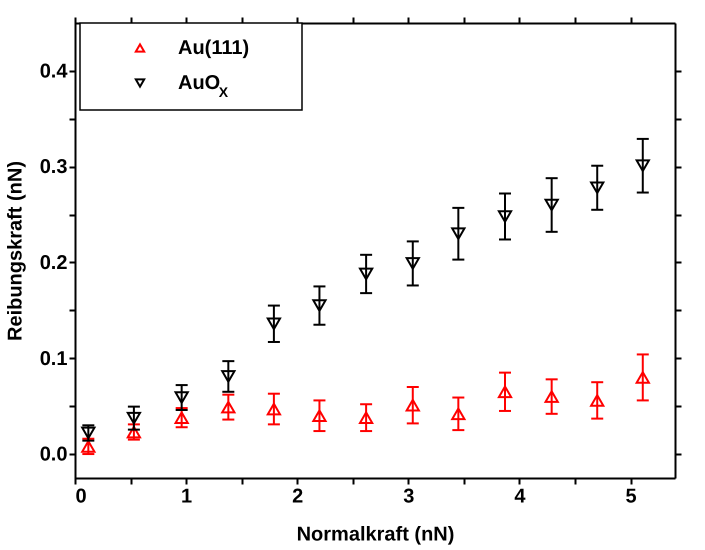 This screenshot has width=705, height=550. What do you see at coordinates (54, 455) in the screenshot?
I see `y-tick-label: 0.0` at bounding box center [54, 455].